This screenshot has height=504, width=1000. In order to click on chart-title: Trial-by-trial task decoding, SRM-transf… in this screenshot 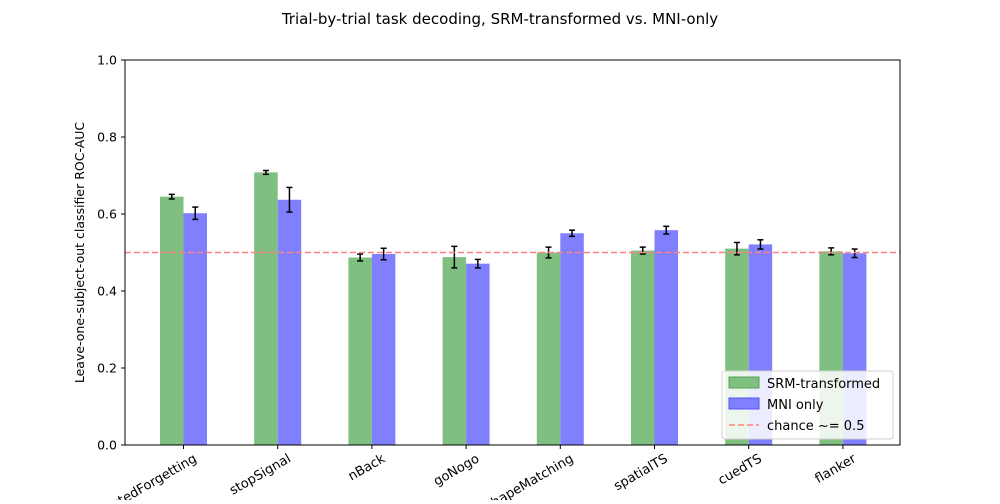, I will do `click(499, 19)`.